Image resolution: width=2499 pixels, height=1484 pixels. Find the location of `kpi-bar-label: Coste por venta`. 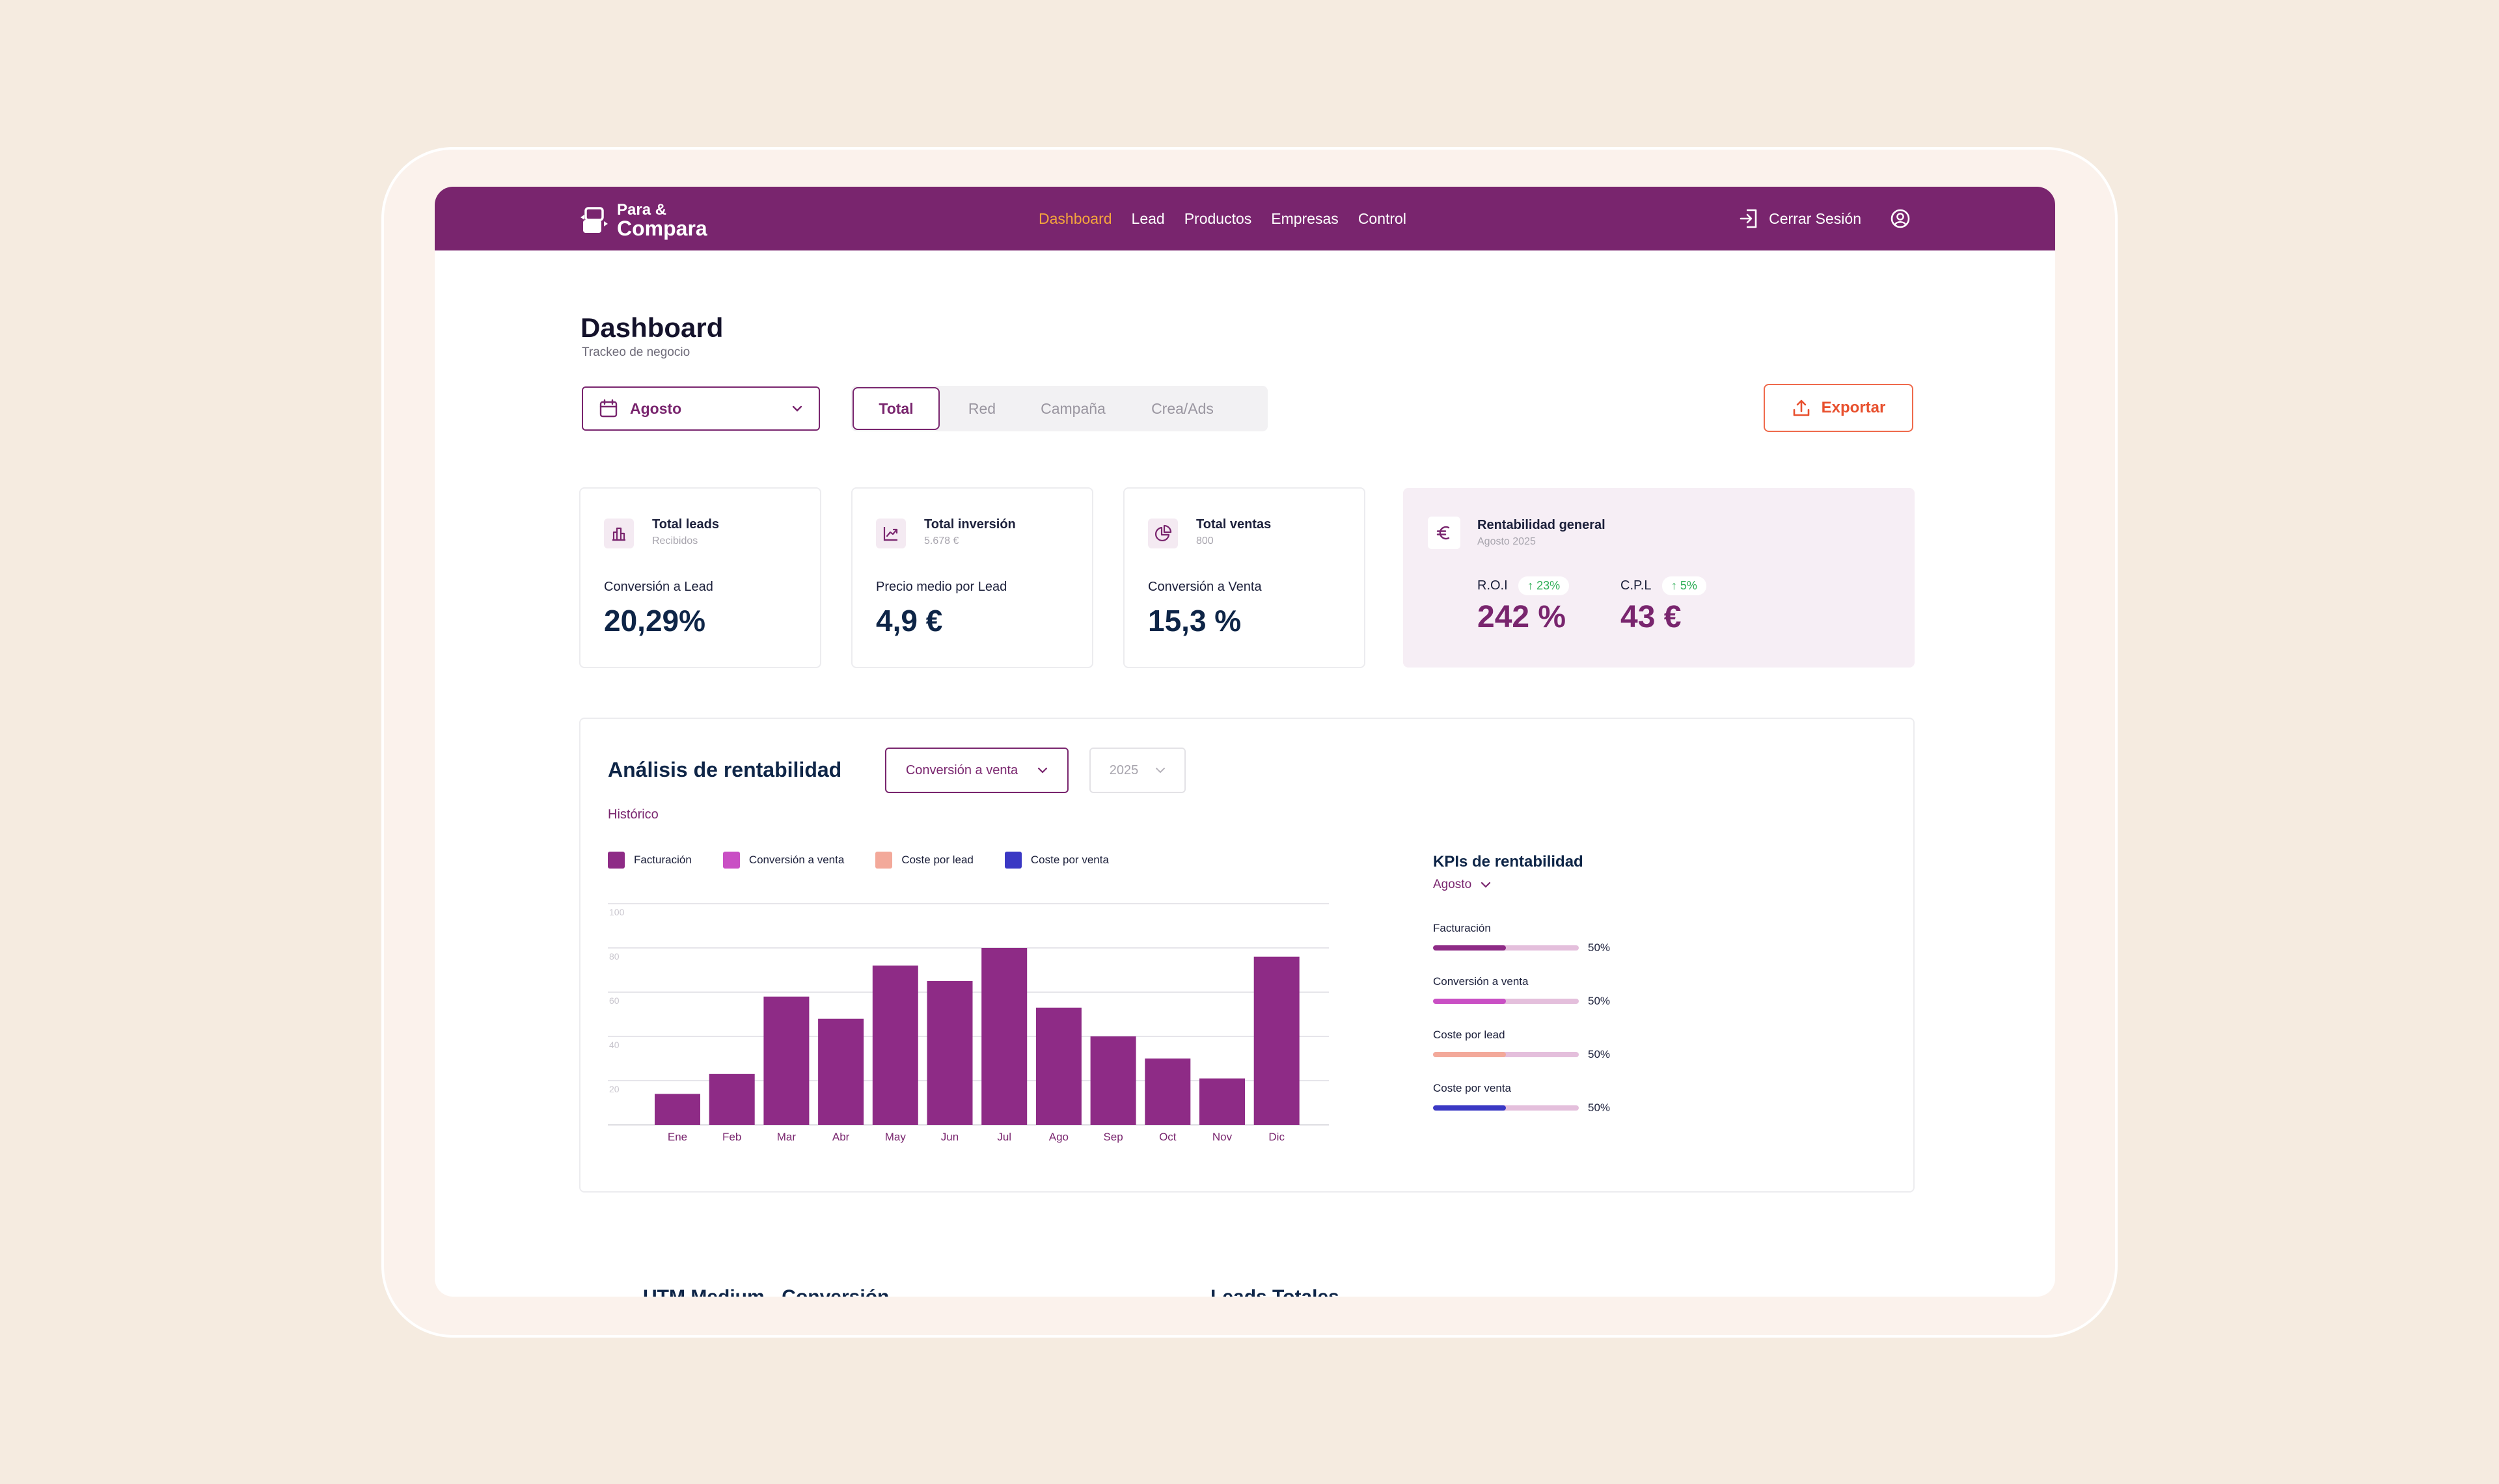

kpi-bar-label: Coste por venta is located at coordinates (1473, 1088).